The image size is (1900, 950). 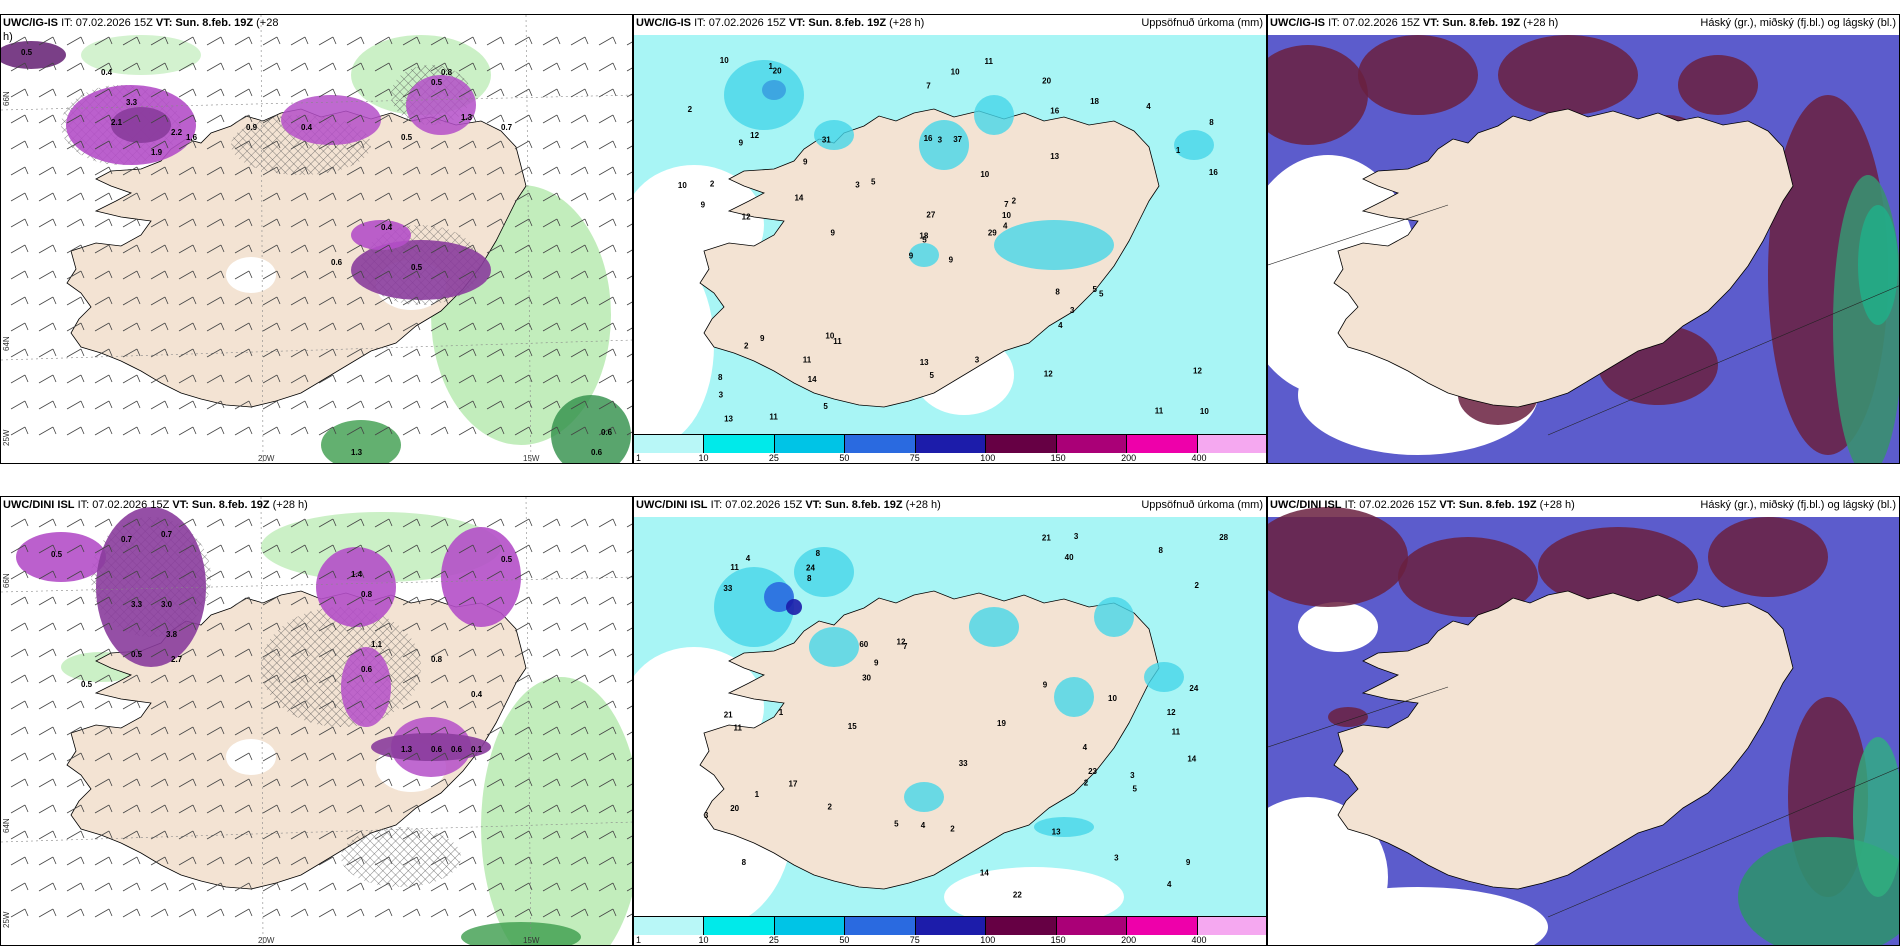 I want to click on rain-area, so click(x=556, y=811).